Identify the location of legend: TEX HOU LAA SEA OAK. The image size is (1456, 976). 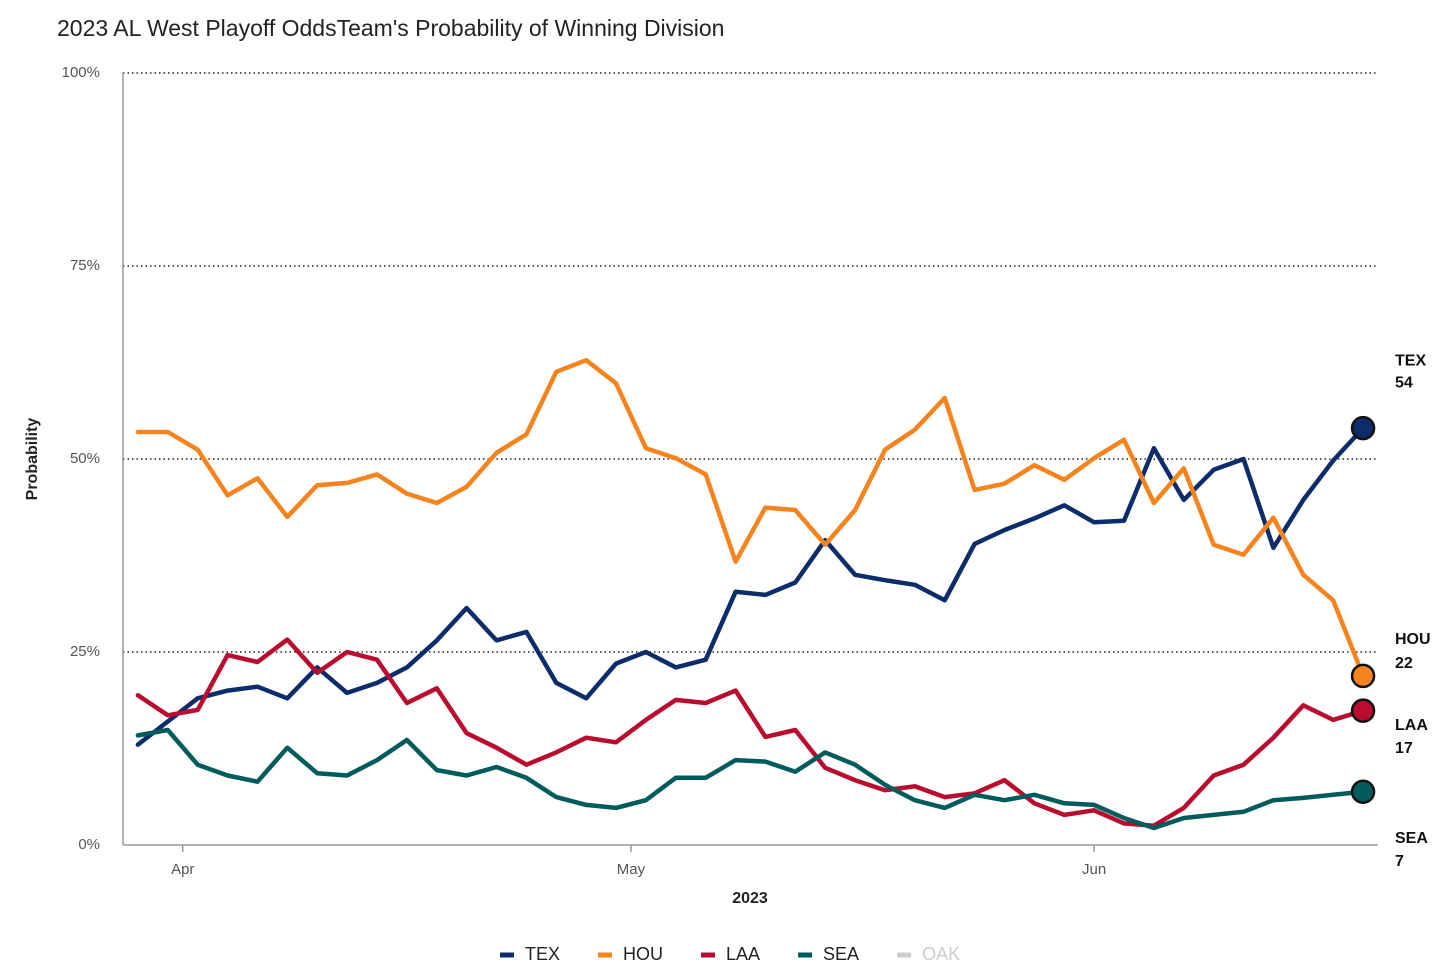
(730, 954).